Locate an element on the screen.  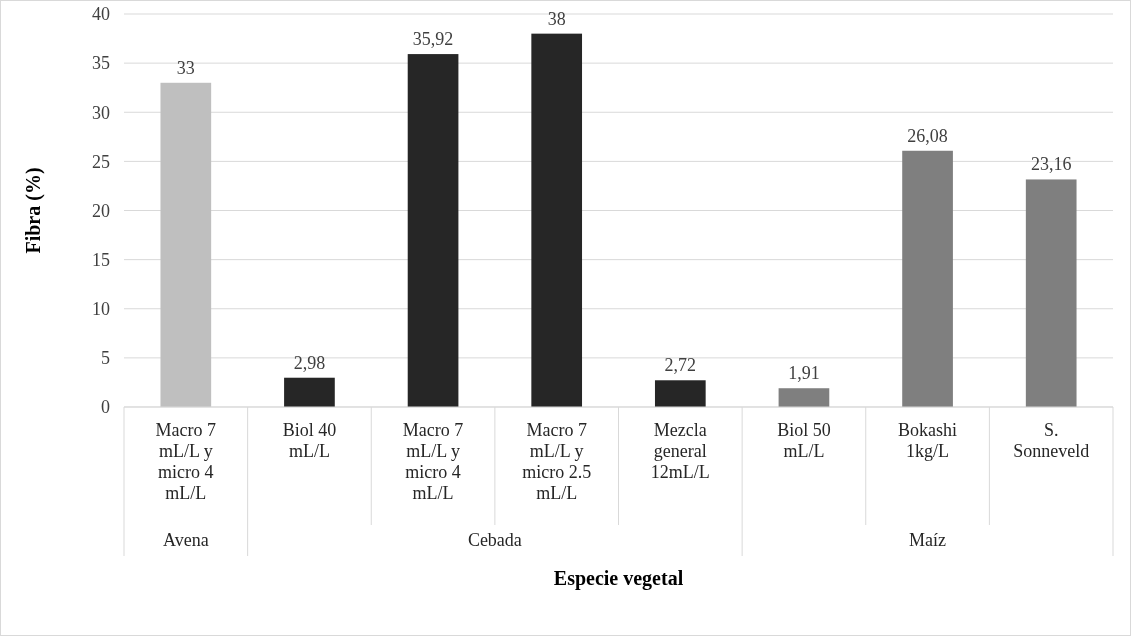
y-tick-label: 10 is located at coordinates (101, 309).